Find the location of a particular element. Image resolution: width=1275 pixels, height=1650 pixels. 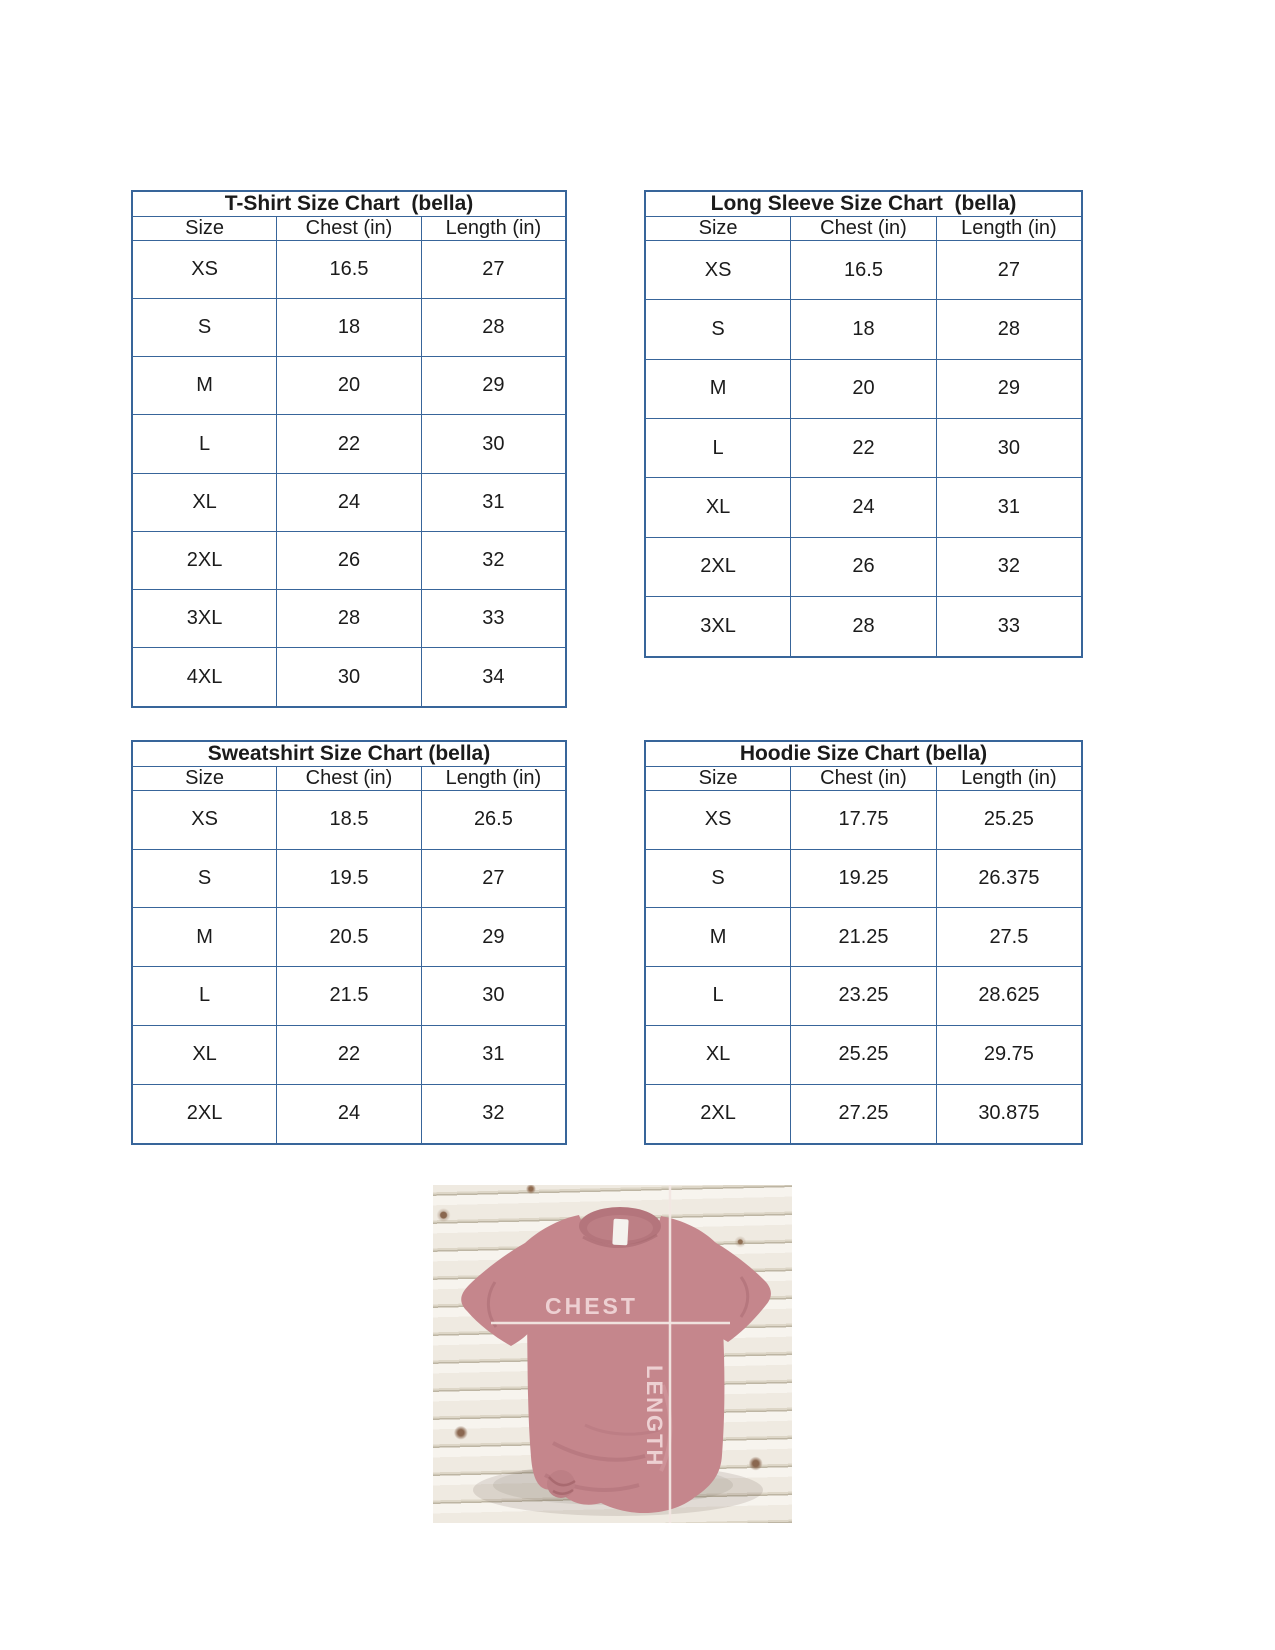

table-cell: 20.5 is located at coordinates (349, 937).